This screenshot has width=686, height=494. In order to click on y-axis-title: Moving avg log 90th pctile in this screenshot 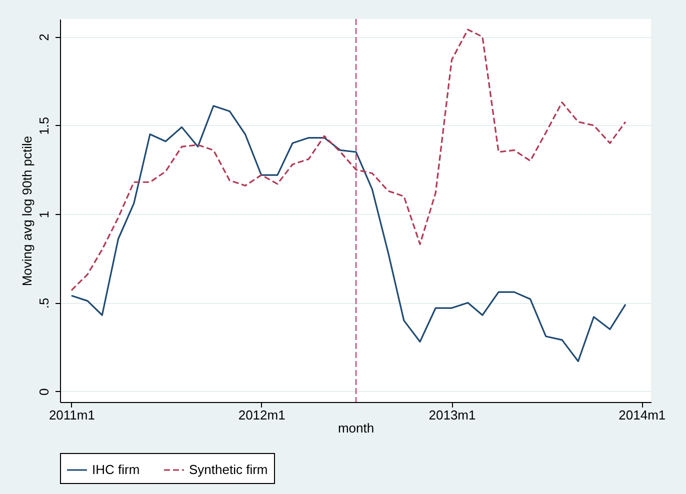, I will do `click(27, 211)`.